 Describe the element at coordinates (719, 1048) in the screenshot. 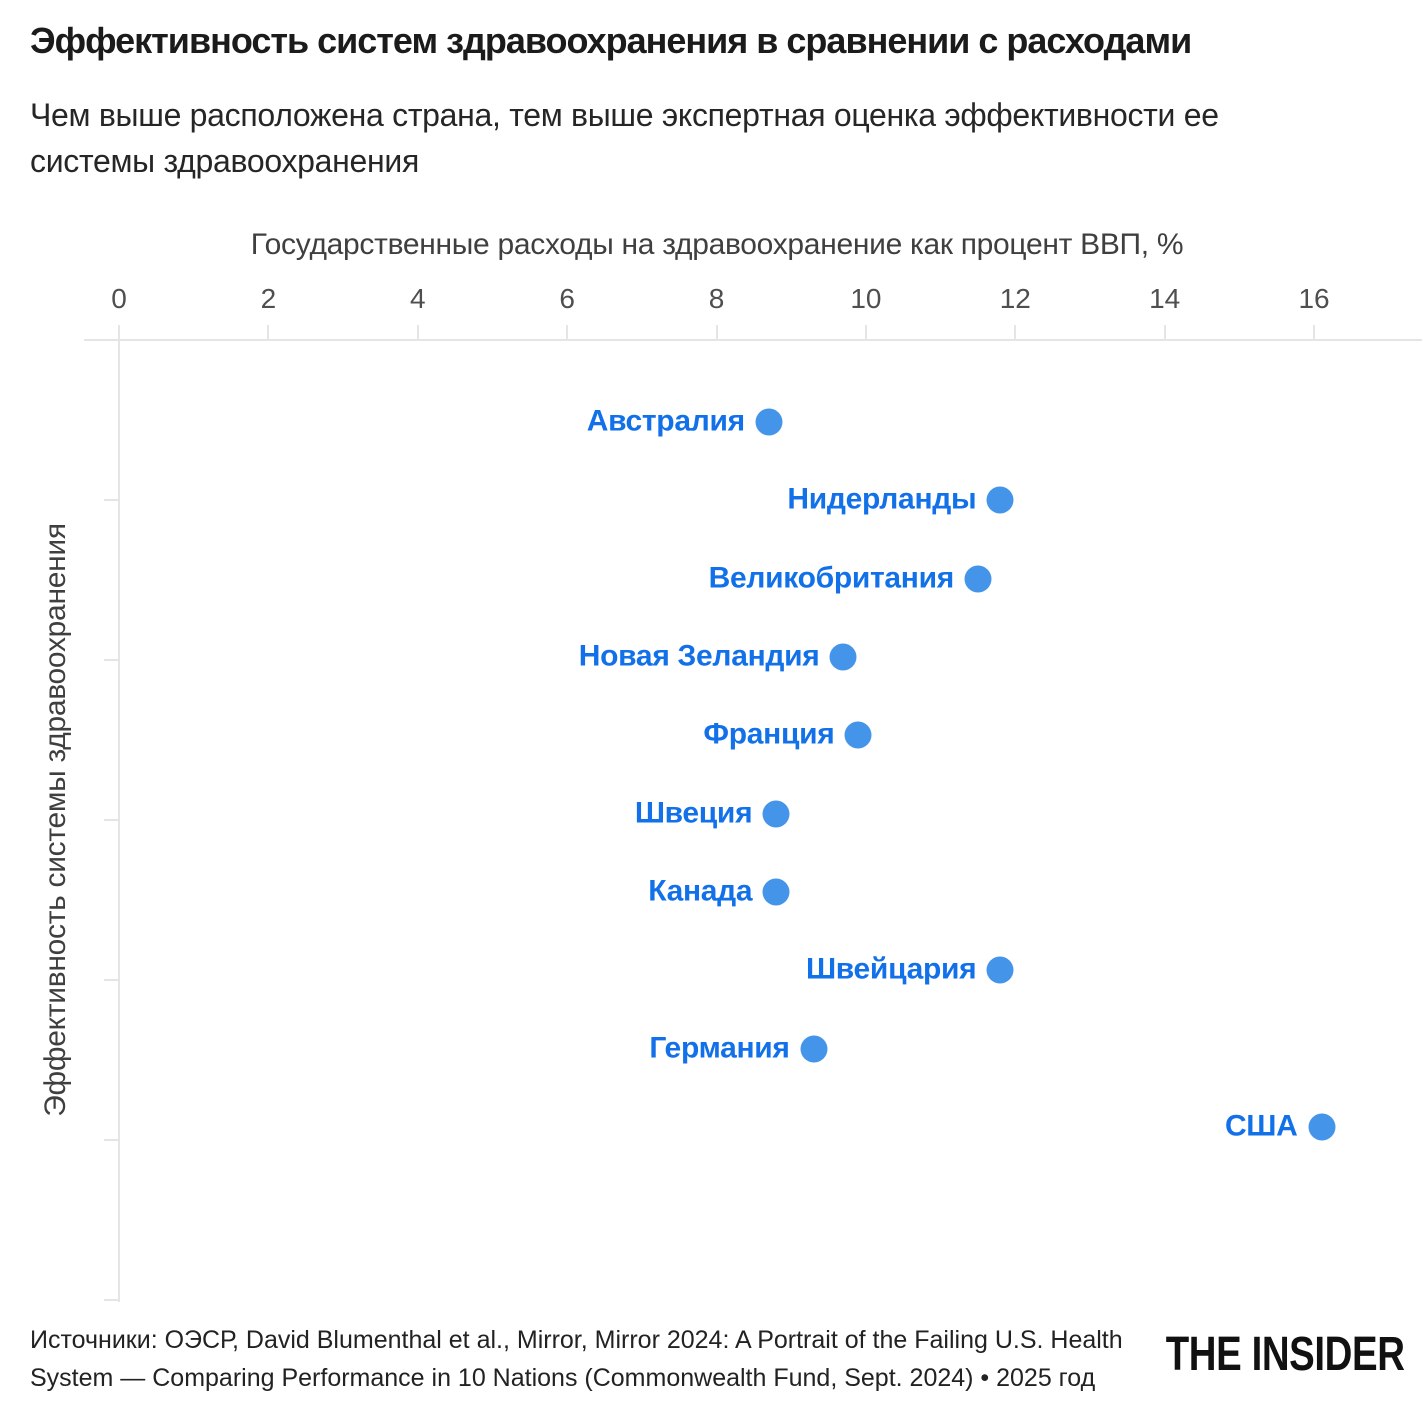

I see `data-point-label: Германия` at that location.